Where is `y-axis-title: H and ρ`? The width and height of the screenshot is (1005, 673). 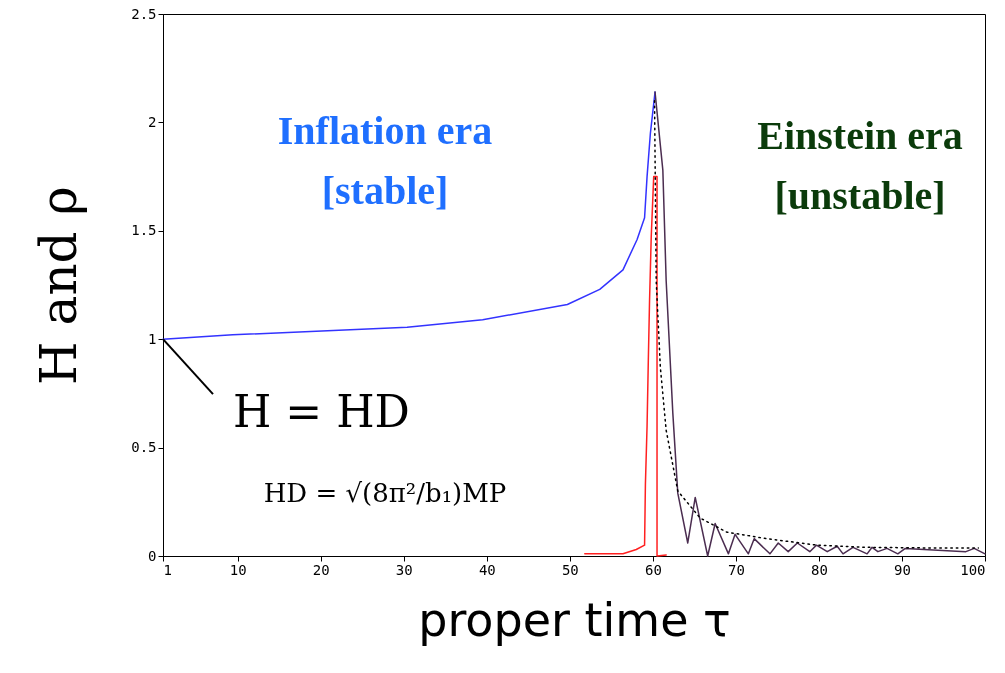
y-axis-title: H and ρ is located at coordinates (59, 285).